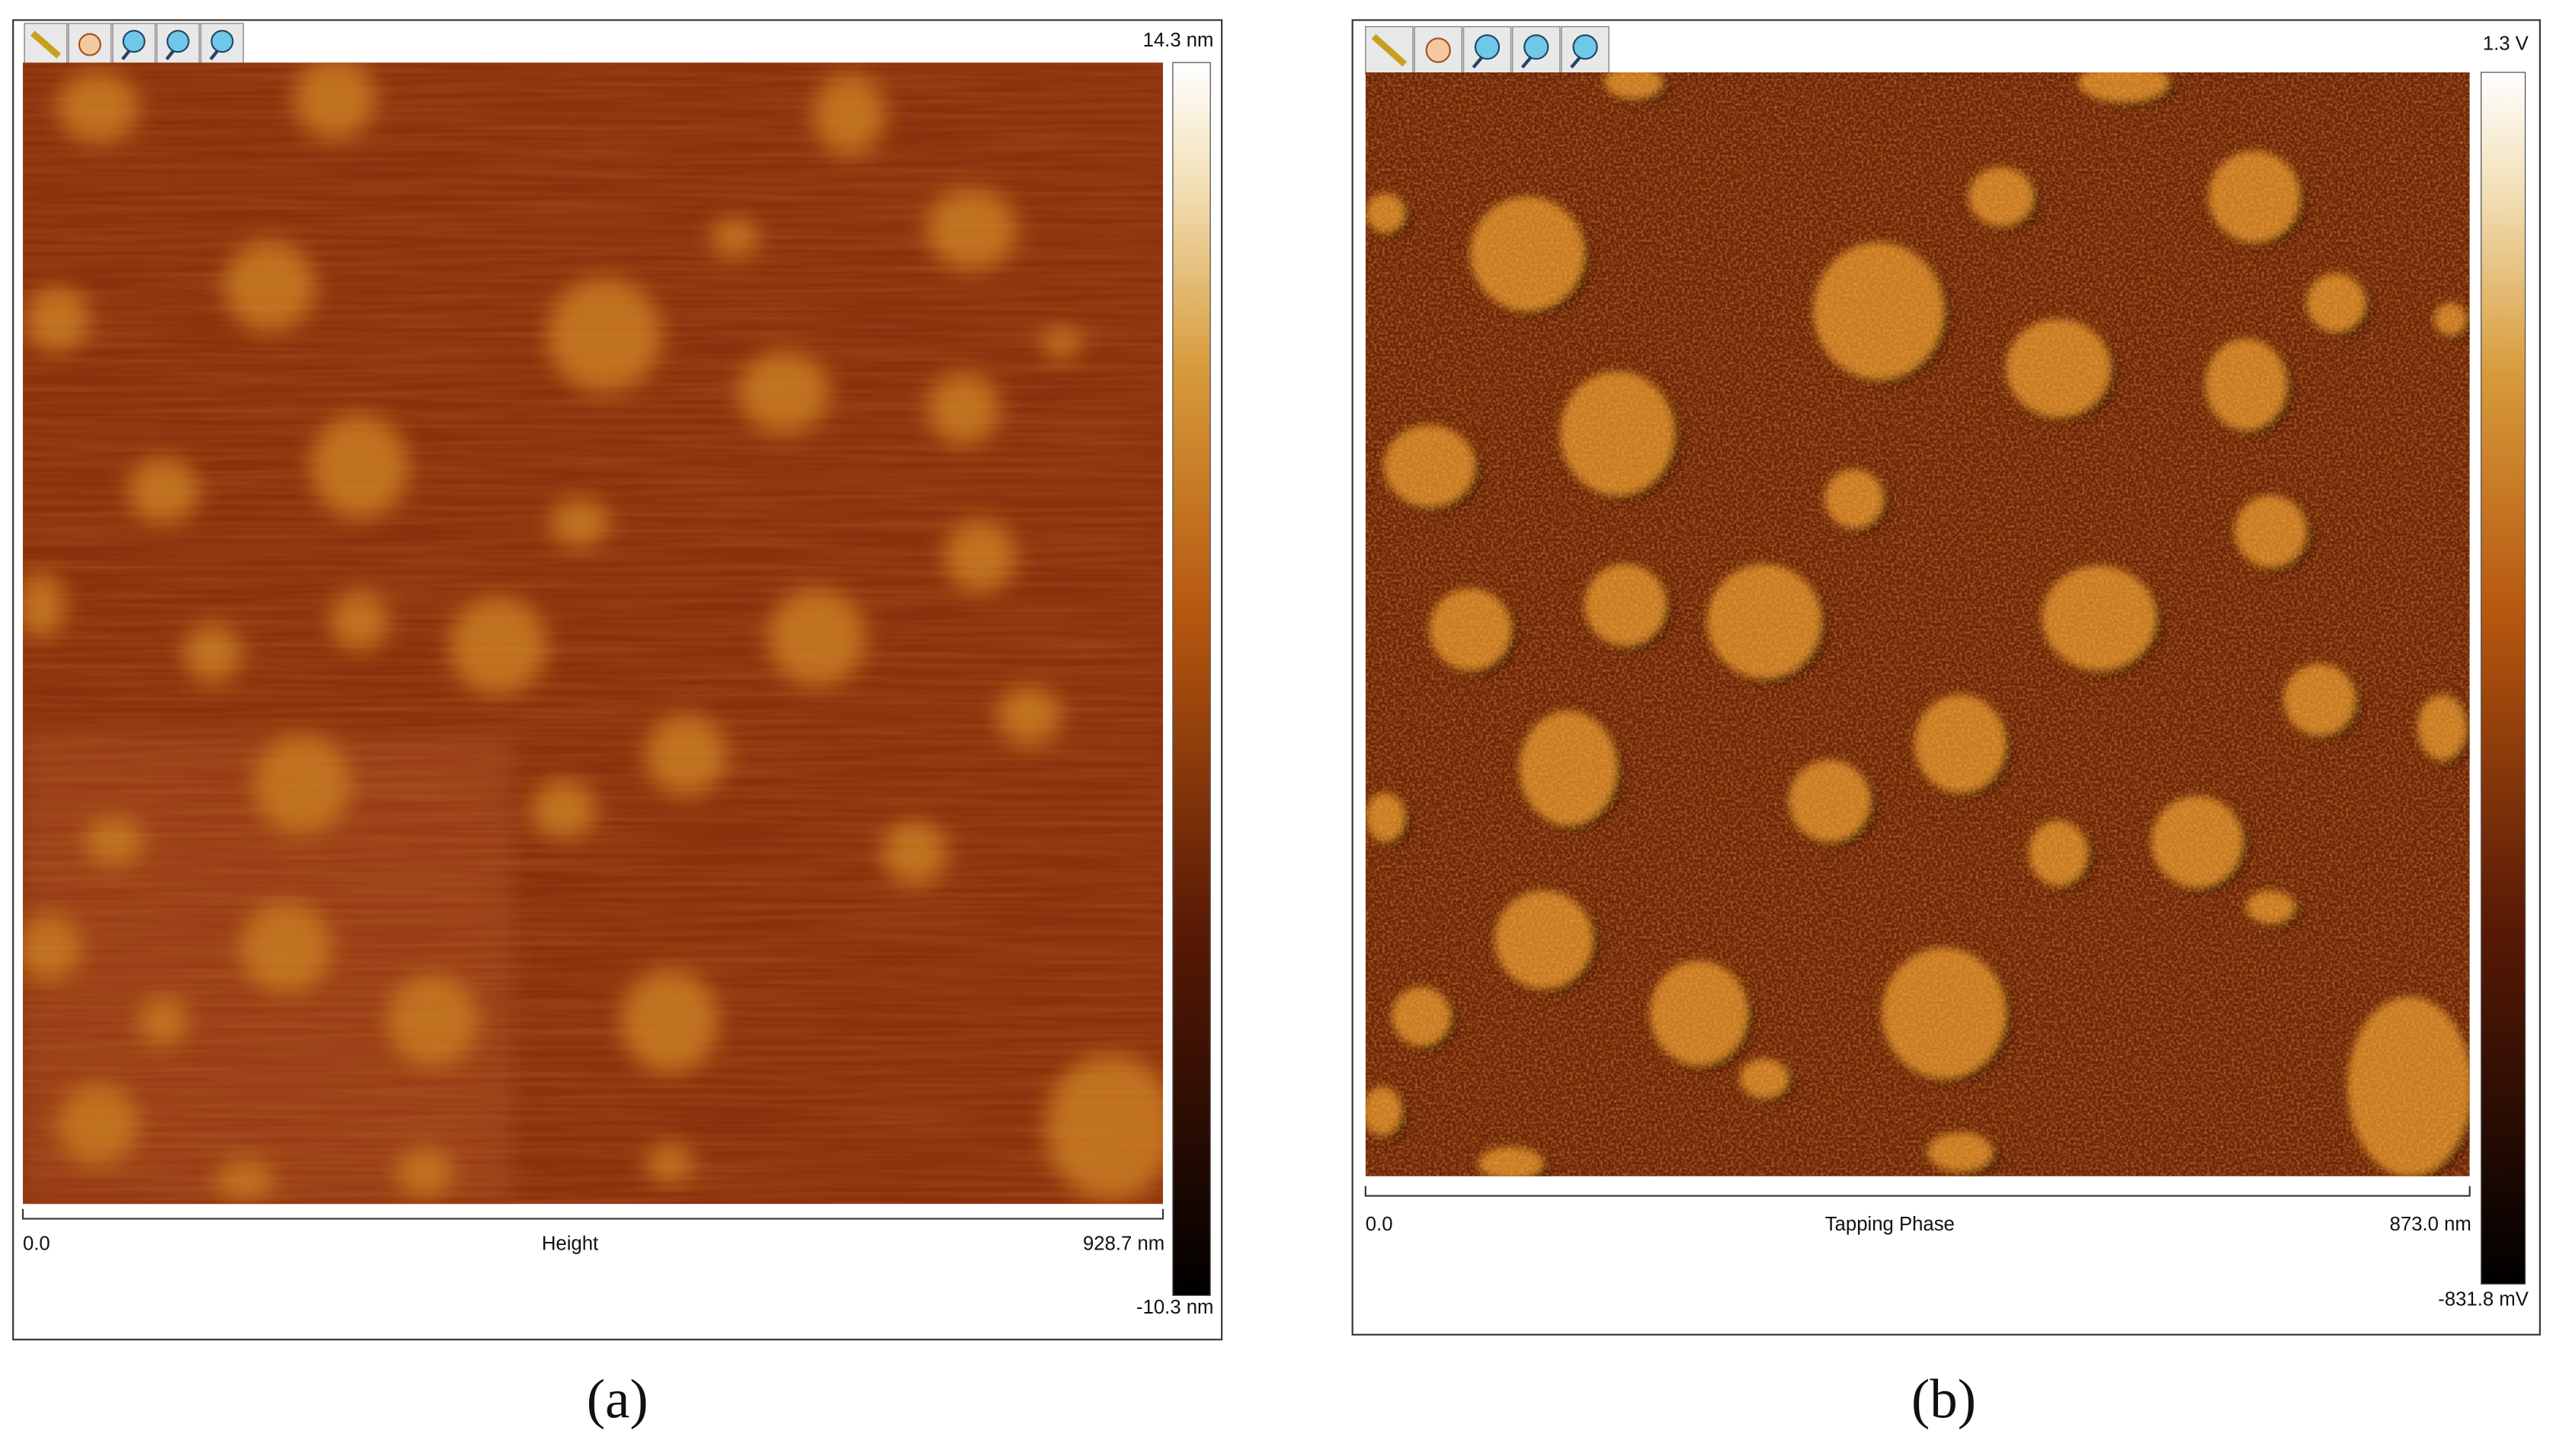  What do you see at coordinates (1123, 1244) in the screenshot?
I see `axis-end: 928.7 nm` at bounding box center [1123, 1244].